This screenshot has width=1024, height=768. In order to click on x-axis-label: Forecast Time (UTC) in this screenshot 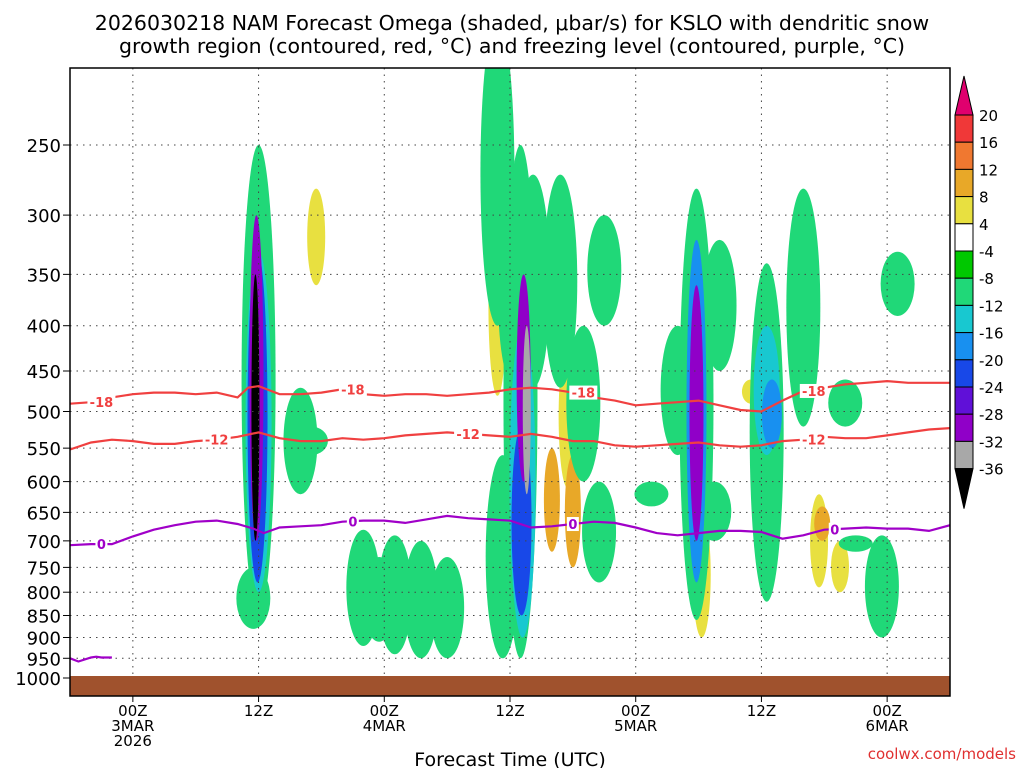, I will do `click(509, 758)`.